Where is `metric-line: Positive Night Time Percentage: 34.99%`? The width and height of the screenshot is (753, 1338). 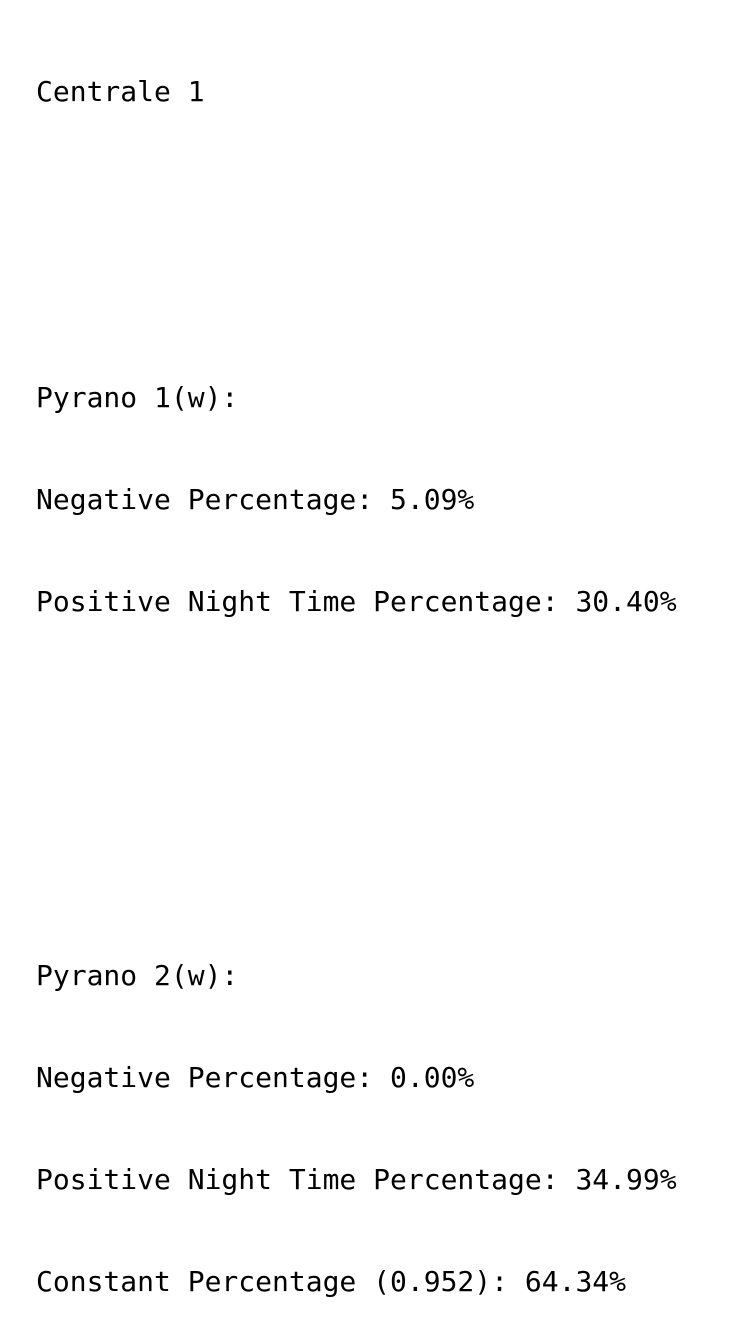 metric-line: Positive Night Time Percentage: 34.99% is located at coordinates (356, 1179).